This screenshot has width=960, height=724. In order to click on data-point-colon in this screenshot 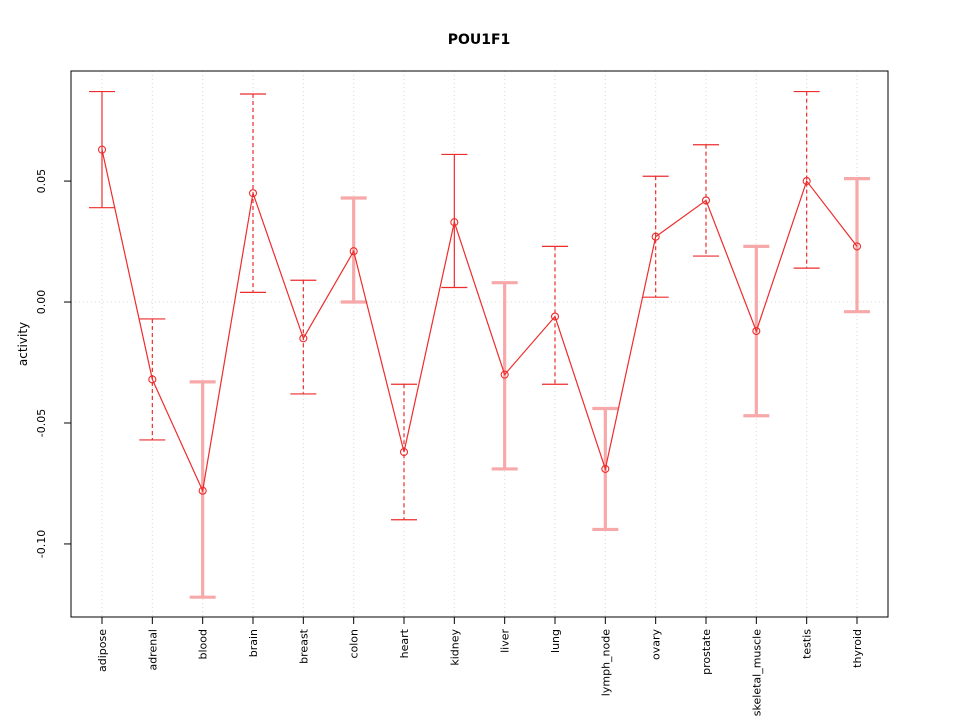, I will do `click(353, 251)`.